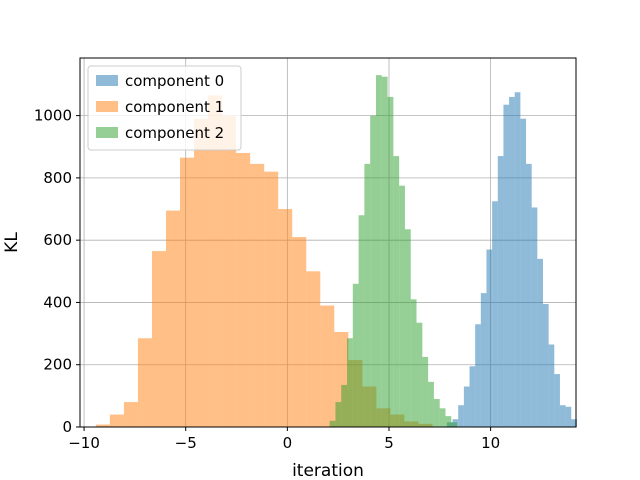 This screenshot has width=640, height=480. What do you see at coordinates (57, 178) in the screenshot?
I see `y-tick-label: 800` at bounding box center [57, 178].